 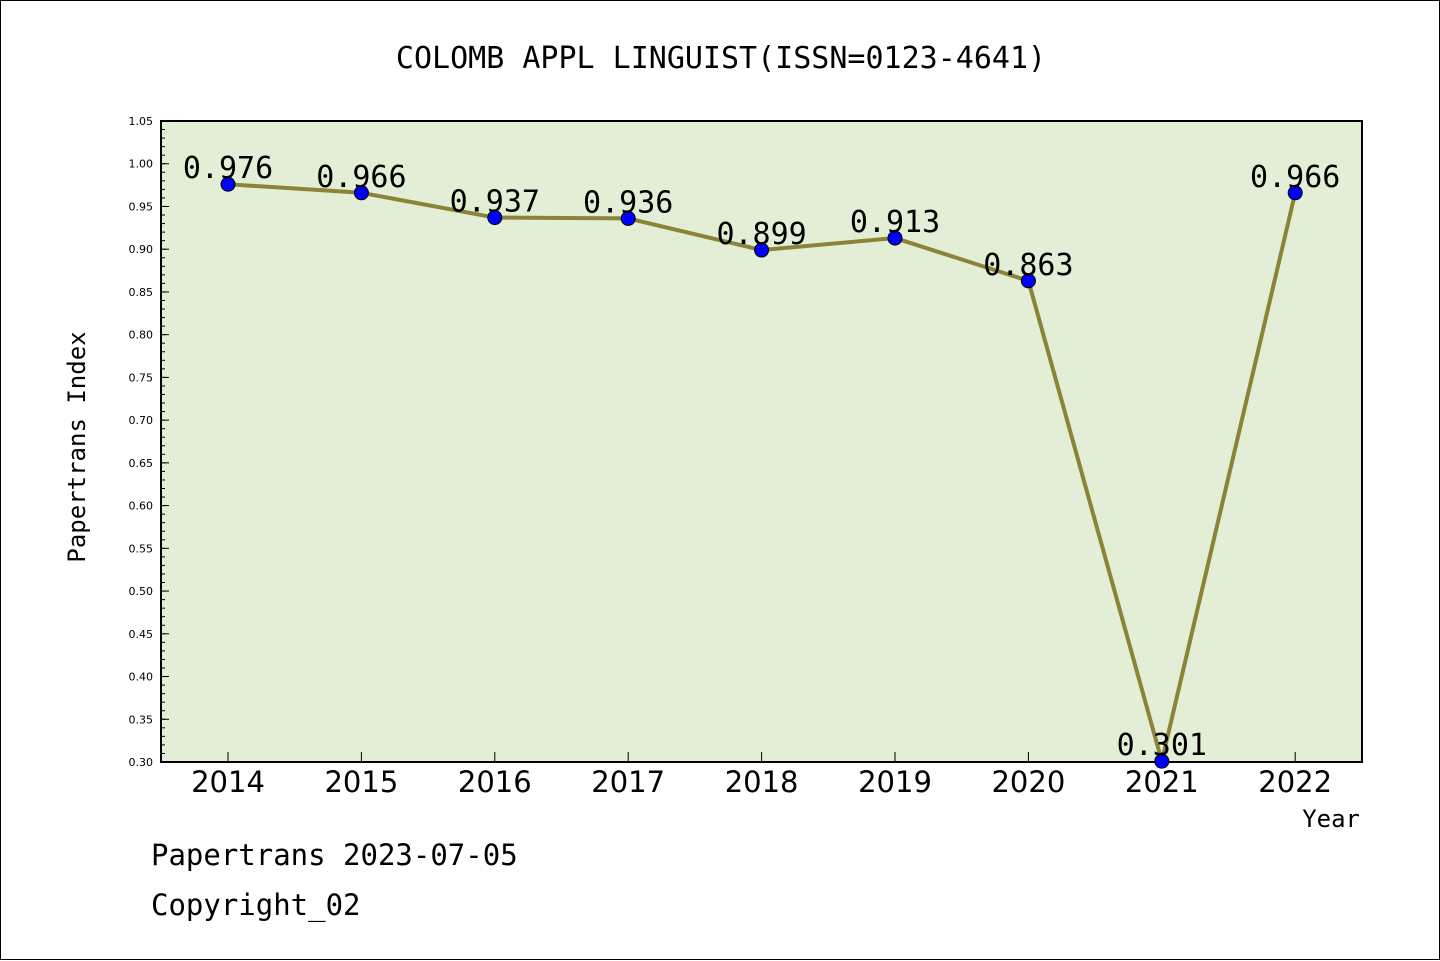 I want to click on y-tick-label: 0.50, so click(x=141, y=591).